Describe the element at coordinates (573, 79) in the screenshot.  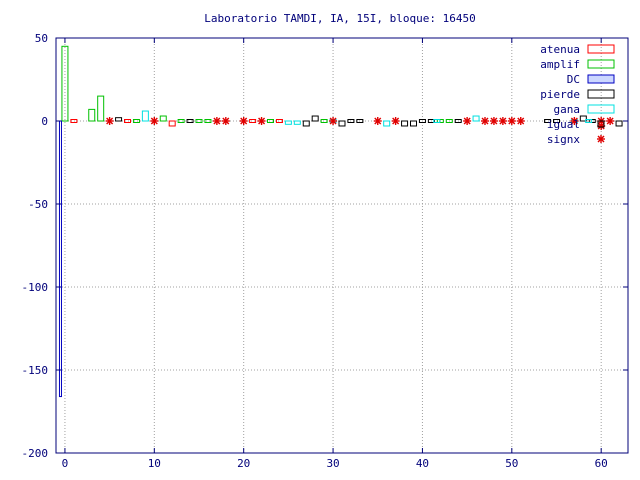
I see `legend-label-DC: DC` at that location.